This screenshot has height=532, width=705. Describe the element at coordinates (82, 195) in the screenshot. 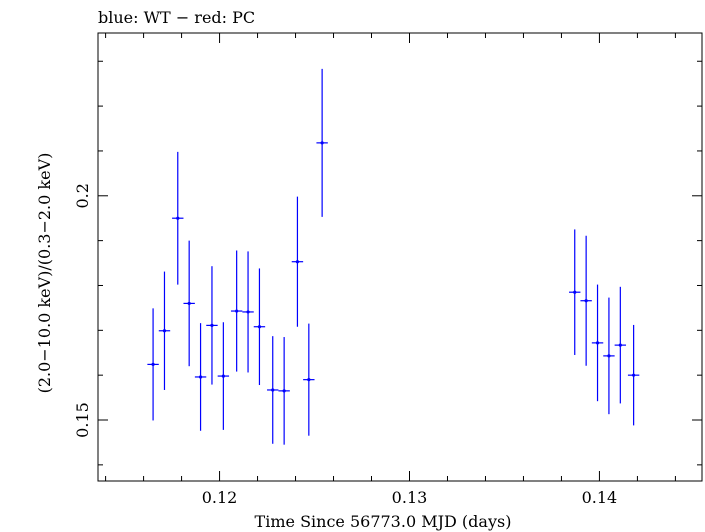

I see `y-tick-label: 0.2` at that location.